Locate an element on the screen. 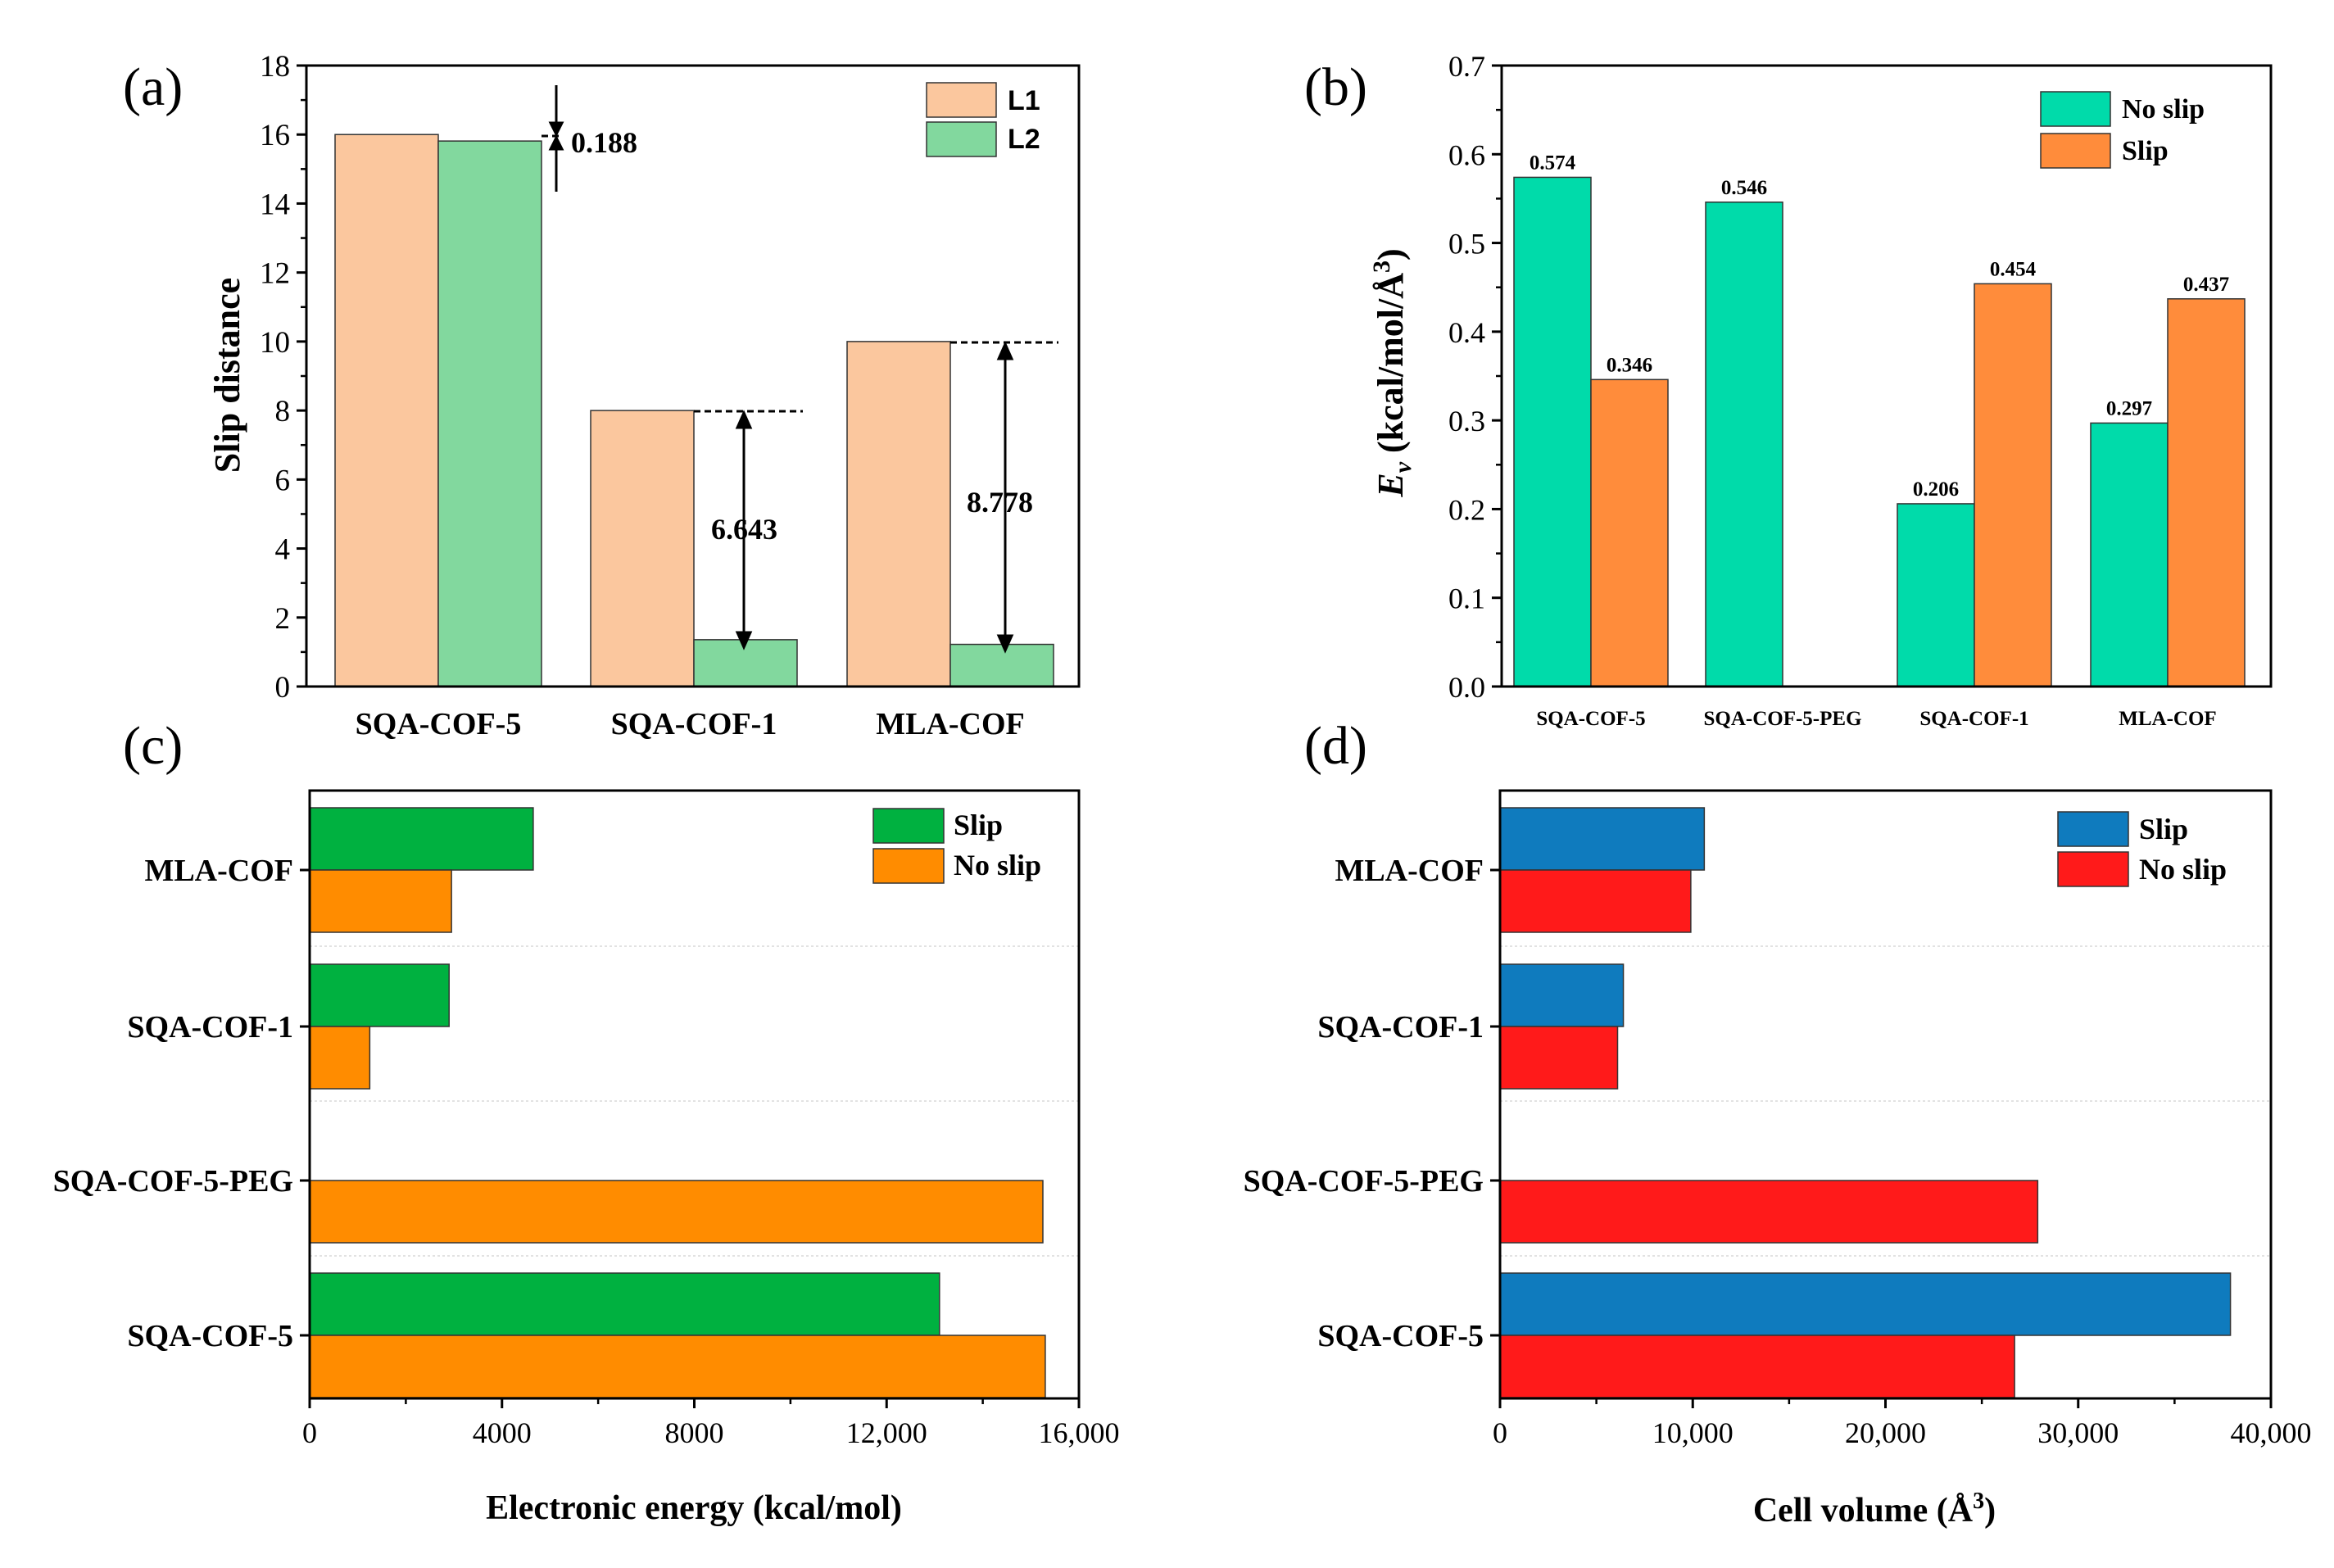 Image resolution: width=2334 pixels, height=1568 pixels. x-tick-label: 16,000 is located at coordinates (1079, 1432).